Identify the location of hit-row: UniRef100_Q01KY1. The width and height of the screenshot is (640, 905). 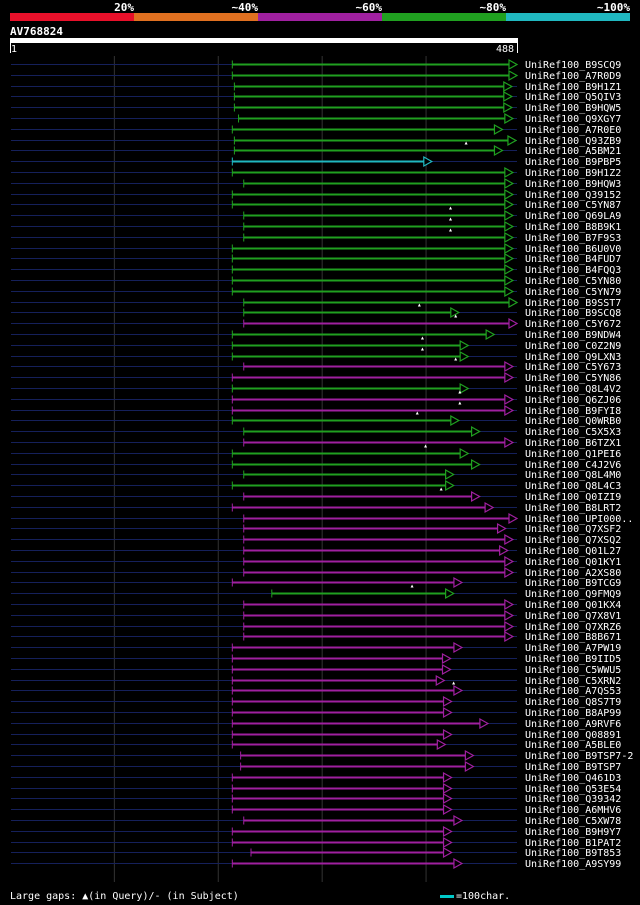
(316, 561).